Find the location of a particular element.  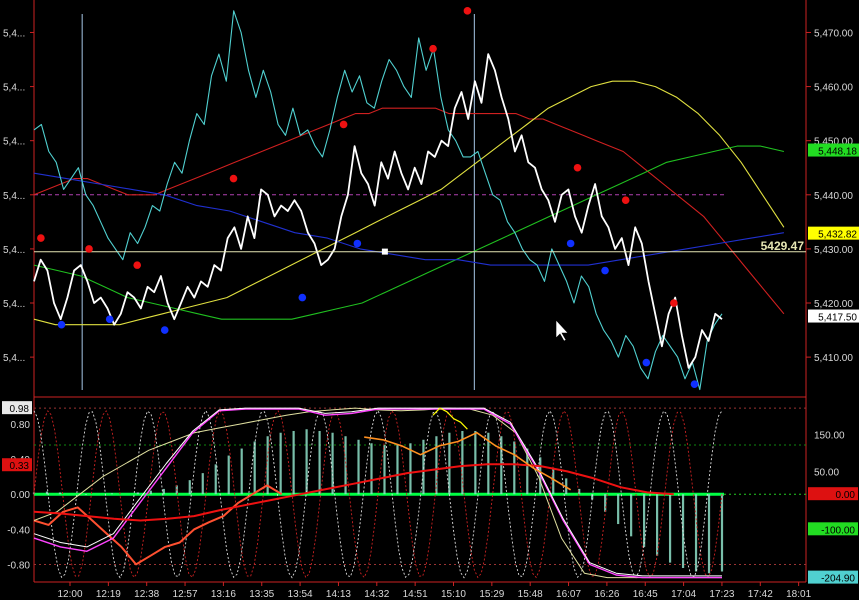

osc-right-badge: -100.00 is located at coordinates (838, 530).